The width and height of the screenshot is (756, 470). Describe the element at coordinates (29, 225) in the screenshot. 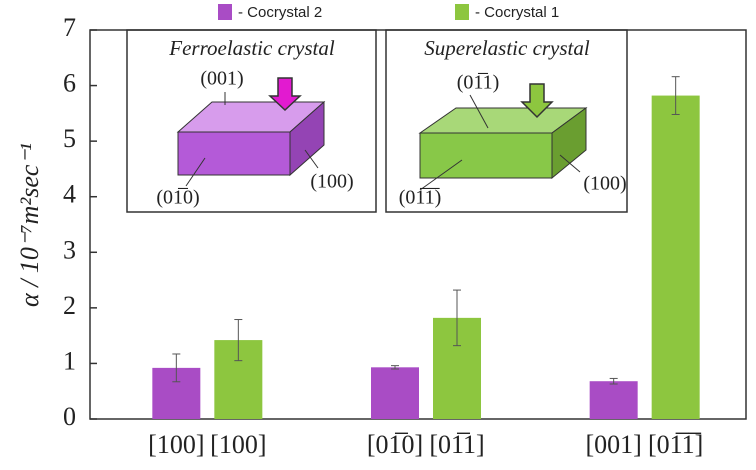

I see `y-axis-label: α / 10⁻⁷m²sec⁻¹` at that location.